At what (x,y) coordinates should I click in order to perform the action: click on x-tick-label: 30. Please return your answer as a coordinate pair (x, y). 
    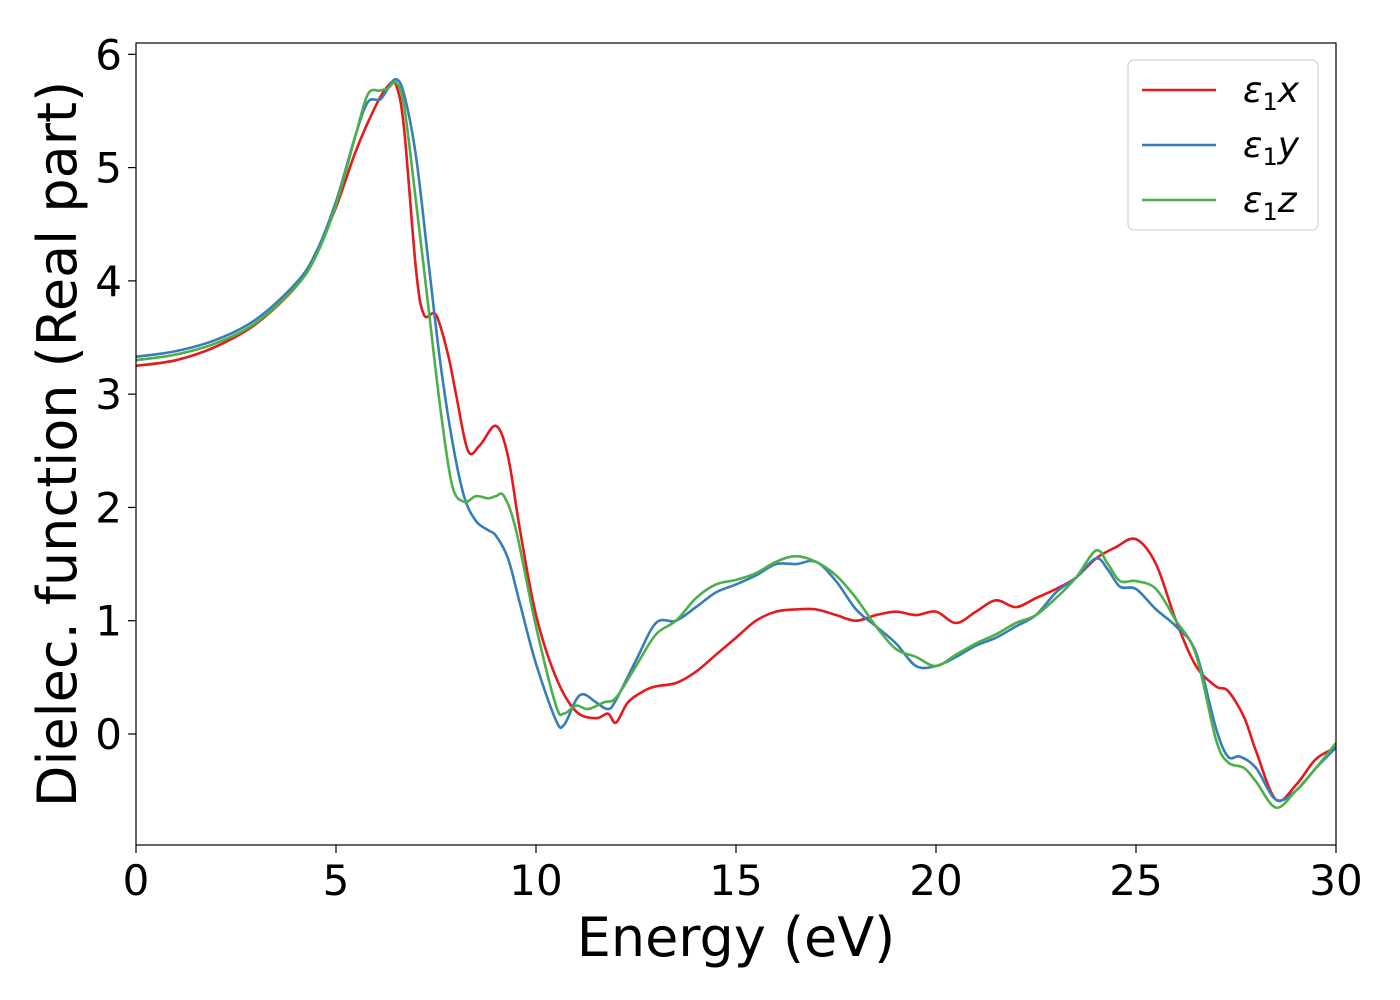
    Looking at the image, I should click on (1335, 880).